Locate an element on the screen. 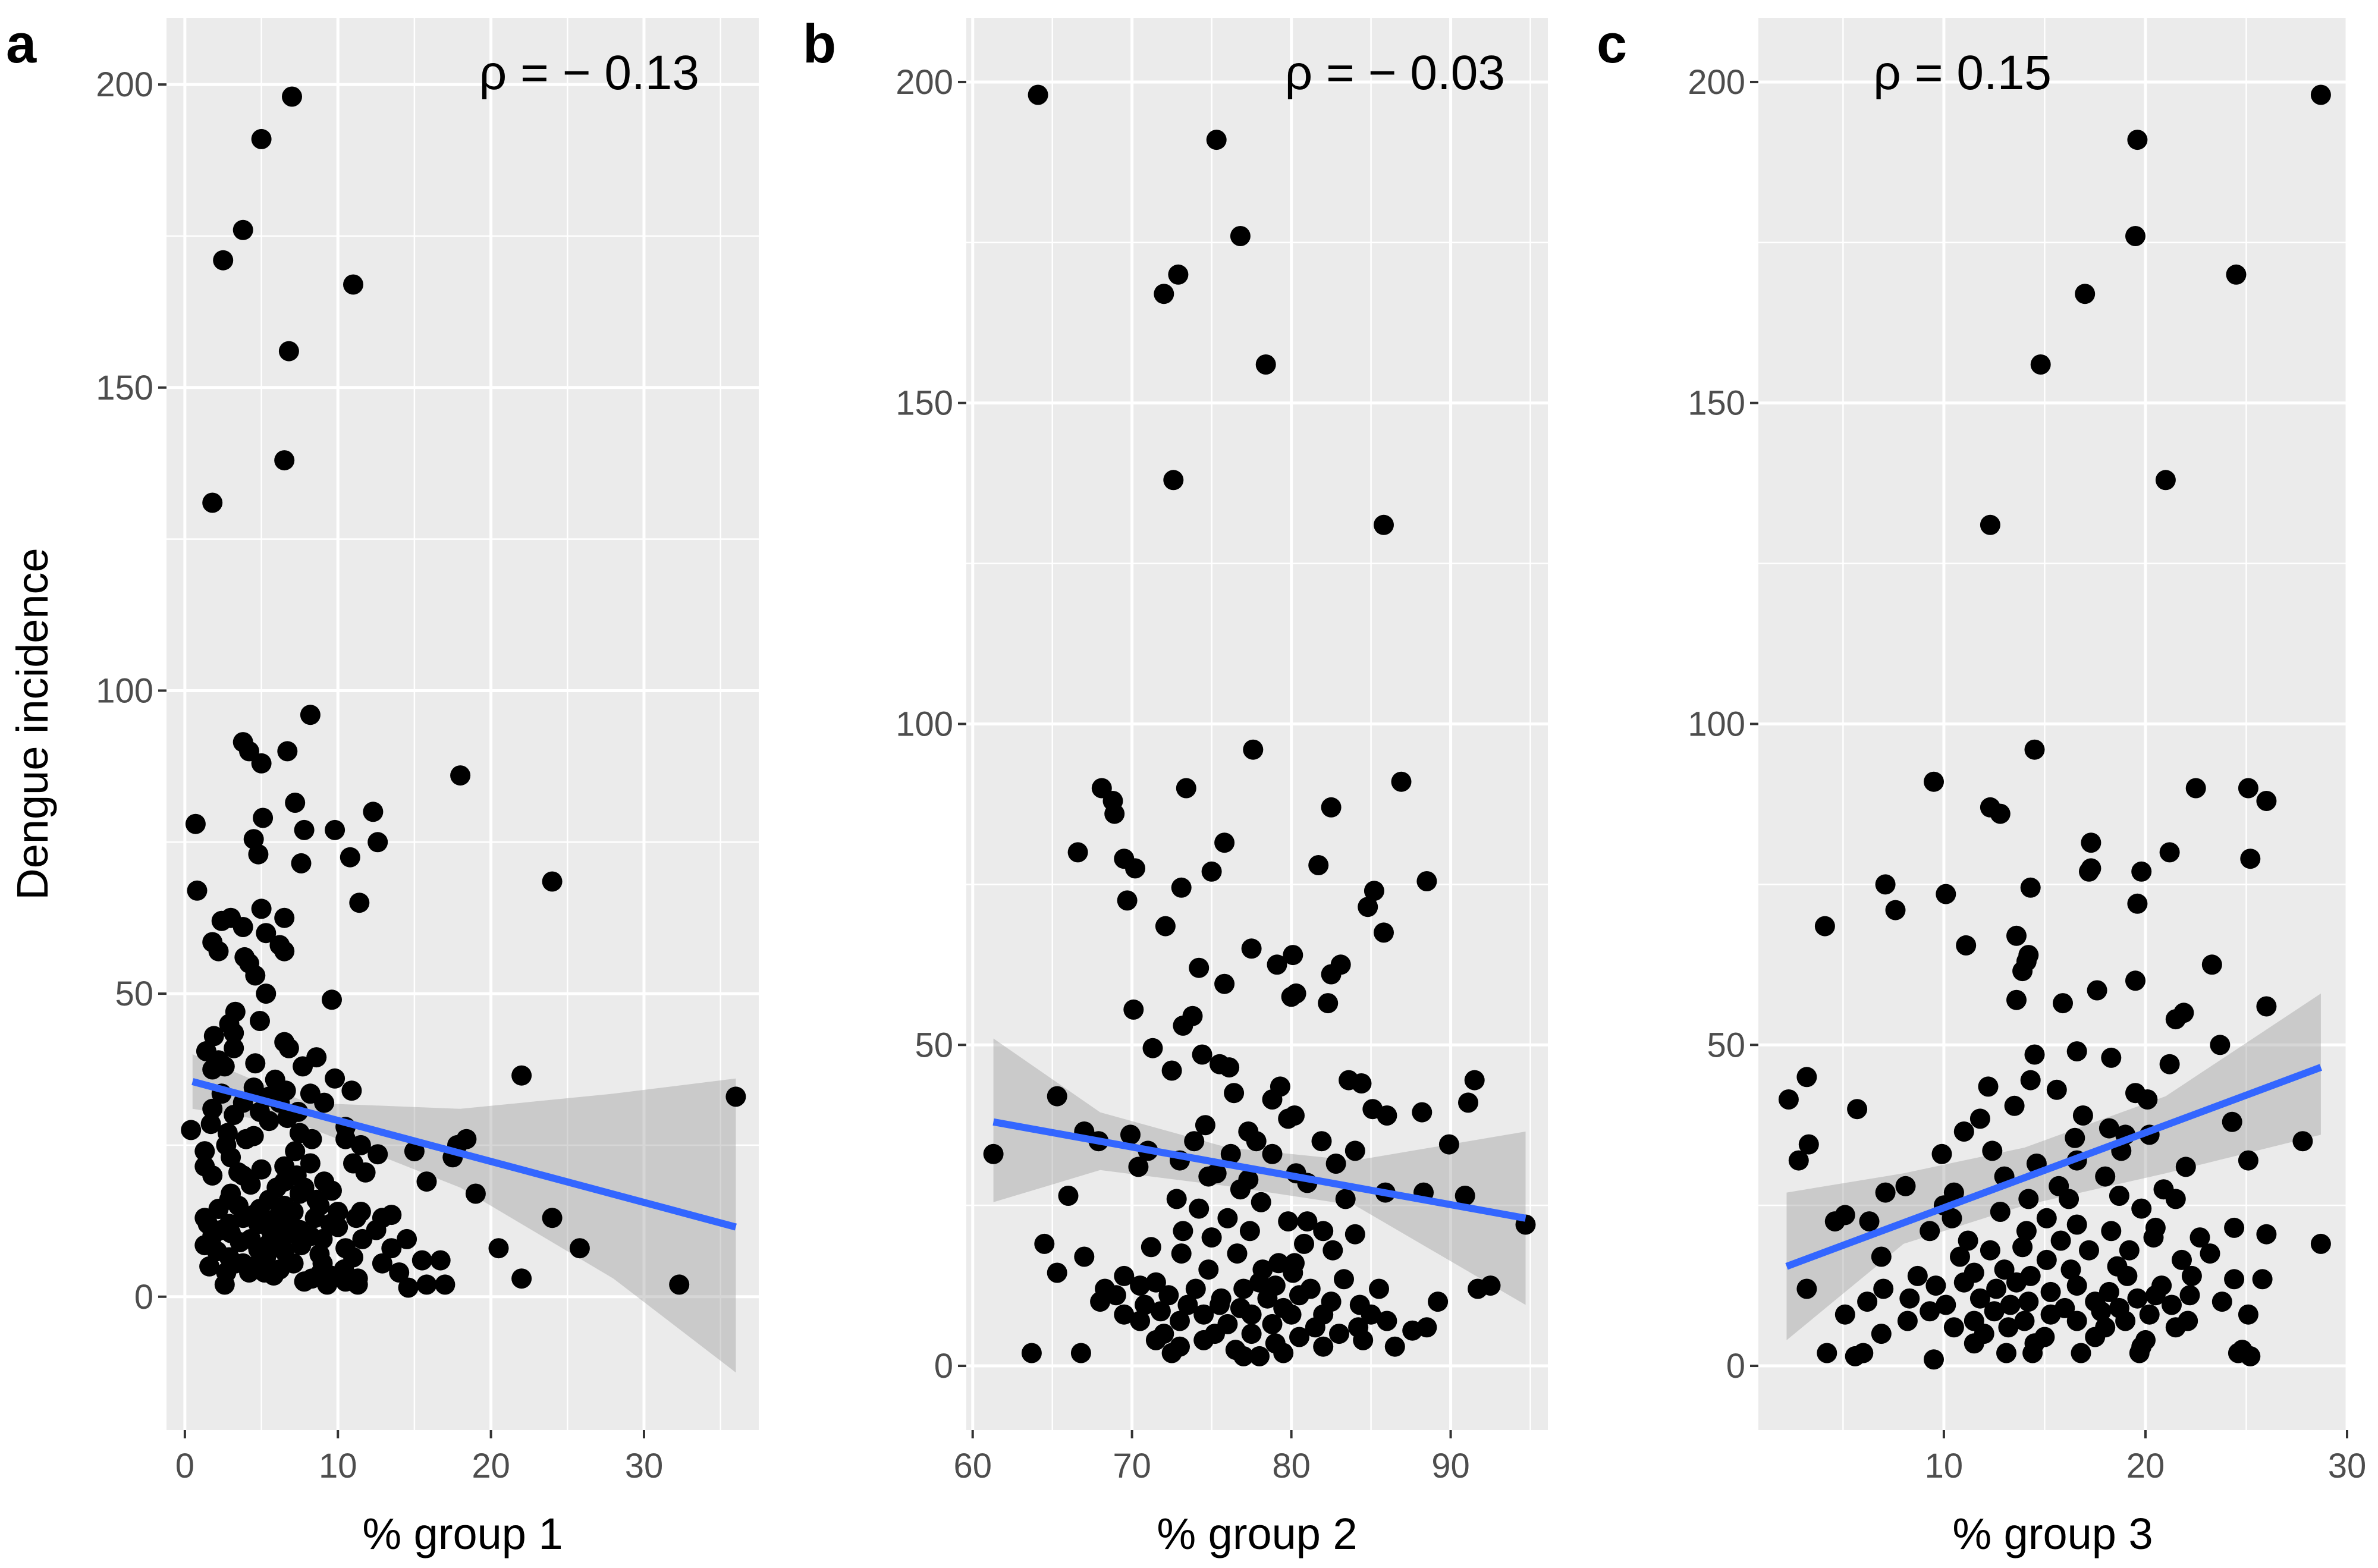  correlation-annotation: ρ = − 0.13 is located at coordinates (589, 73).